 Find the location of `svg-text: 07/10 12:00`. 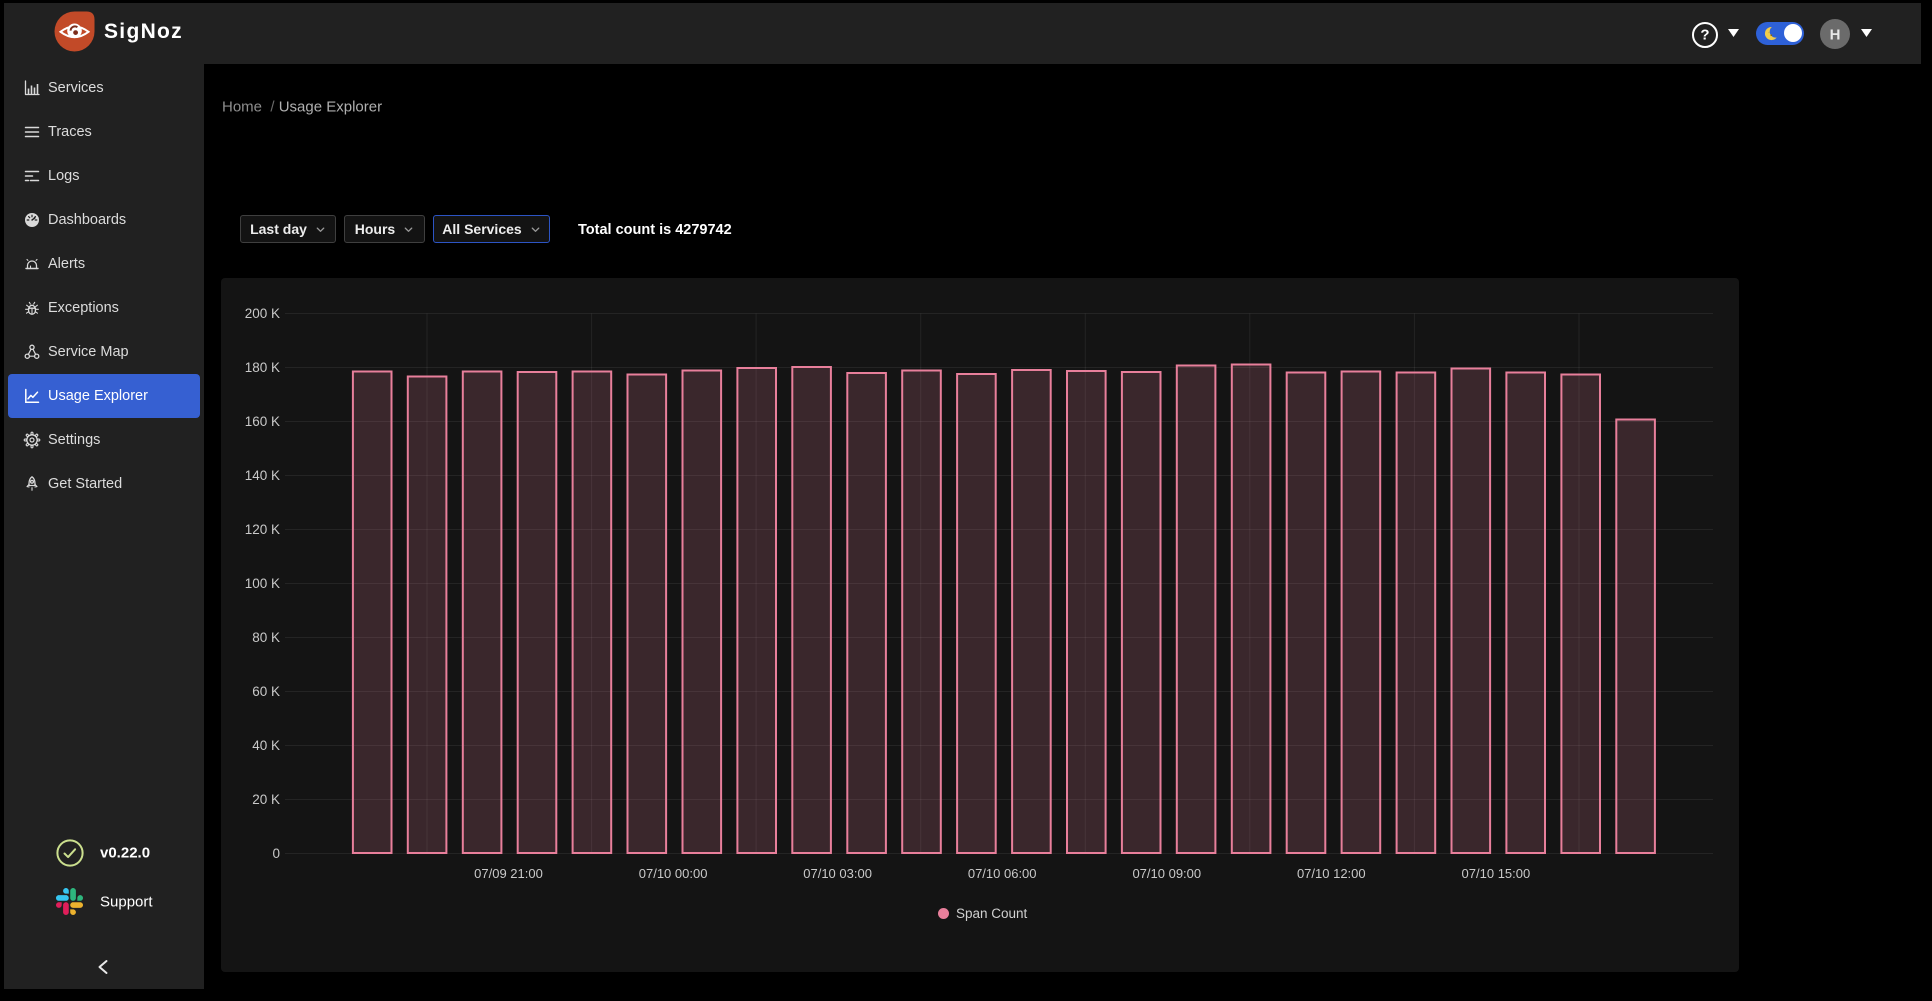

svg-text: 07/10 12:00 is located at coordinates (1331, 873).